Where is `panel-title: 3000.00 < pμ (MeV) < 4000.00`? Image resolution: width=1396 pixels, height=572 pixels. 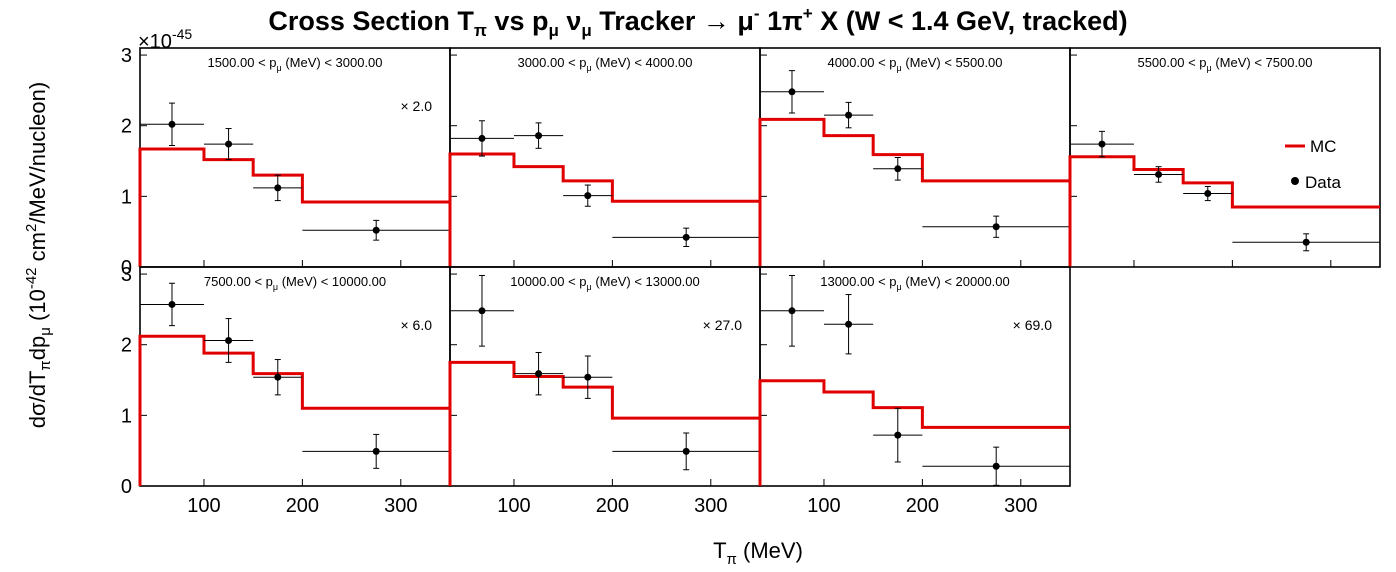
panel-title: 3000.00 < pμ (MeV) < 4000.00 is located at coordinates (604, 64).